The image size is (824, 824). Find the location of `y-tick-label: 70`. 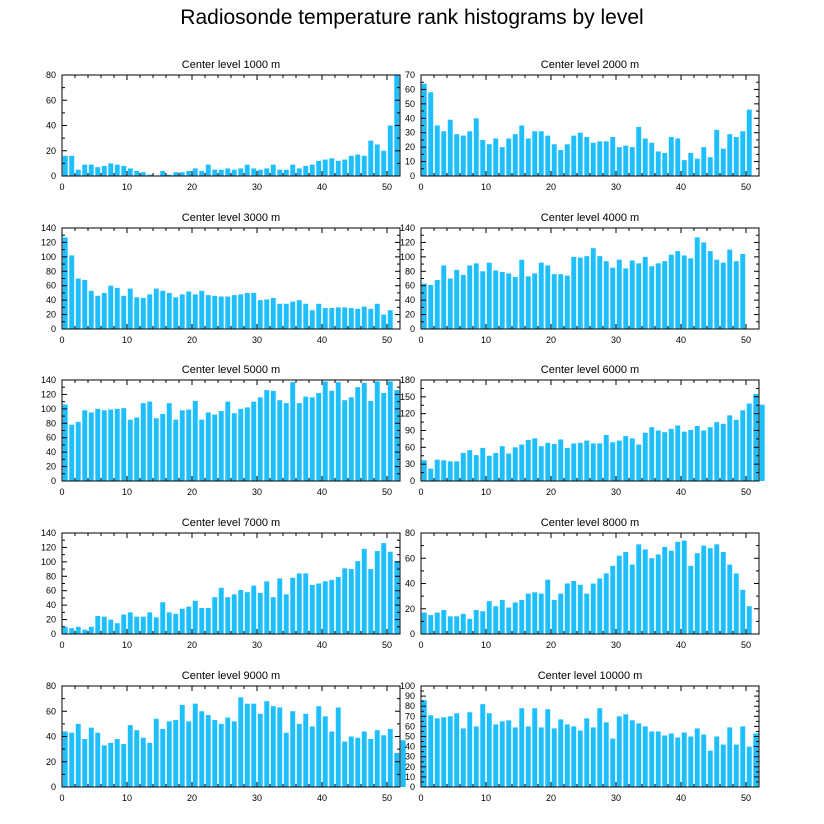

y-tick-label: 70 is located at coordinates (410, 75).